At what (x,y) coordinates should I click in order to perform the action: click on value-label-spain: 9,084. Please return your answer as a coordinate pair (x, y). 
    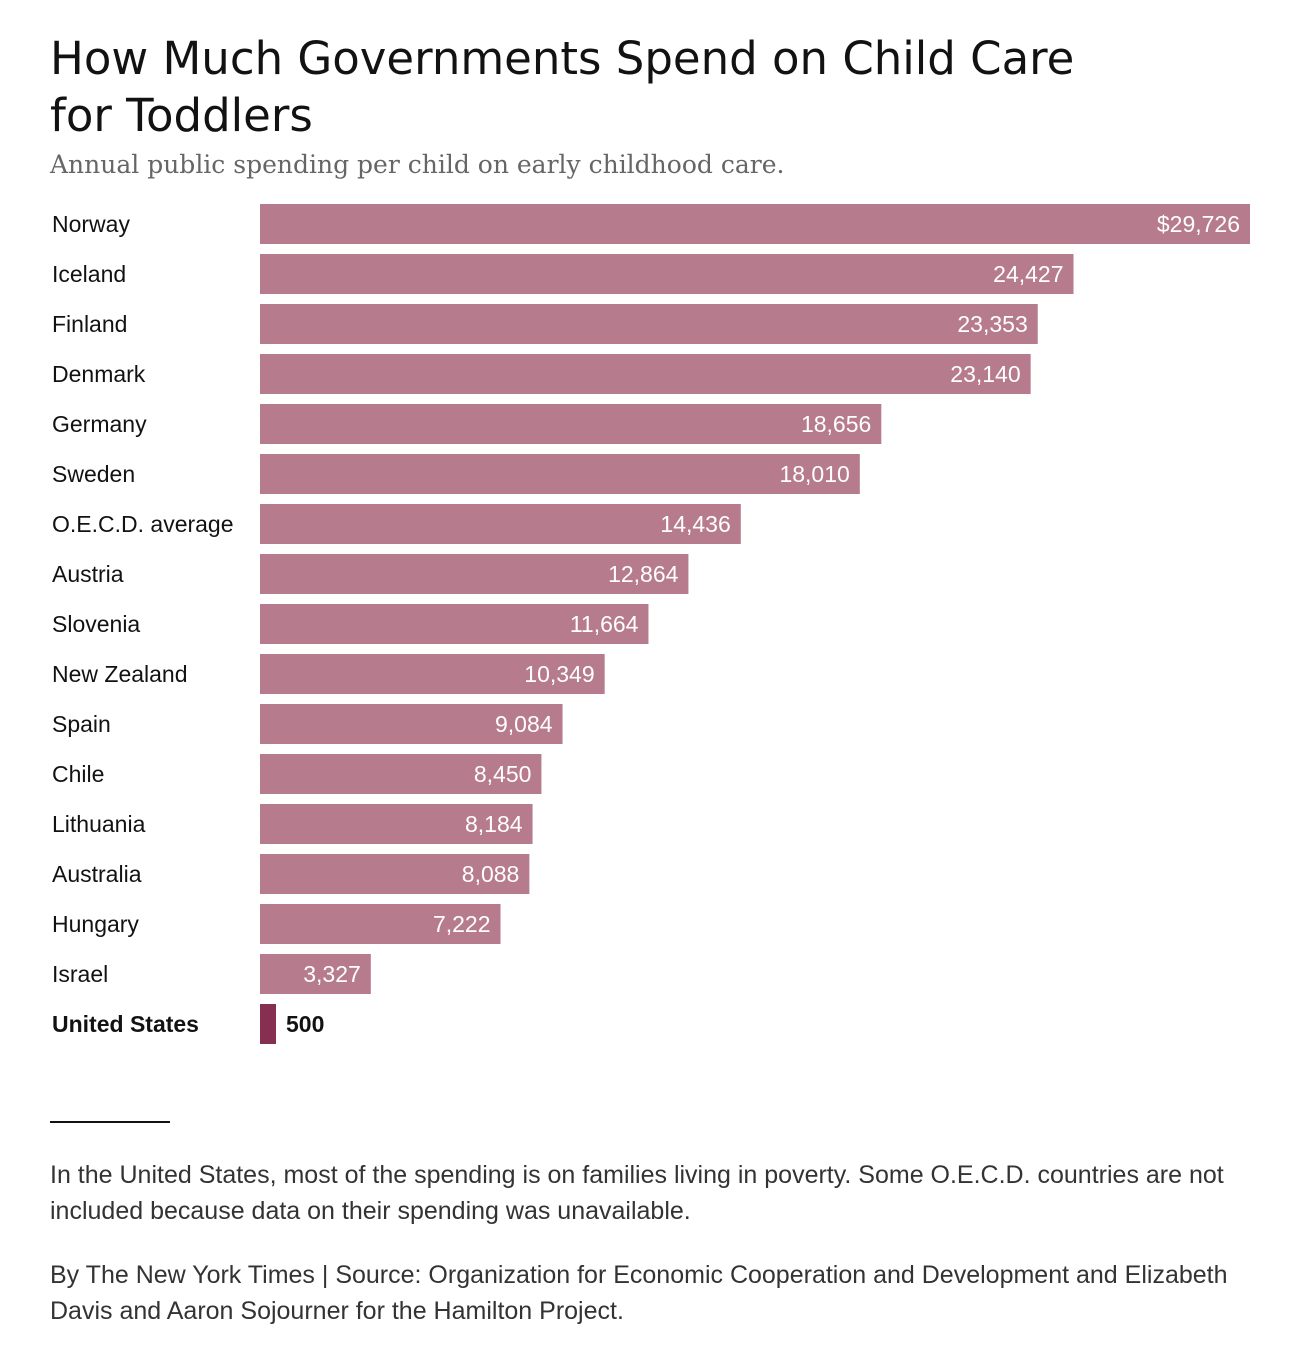
    Looking at the image, I should click on (524, 724).